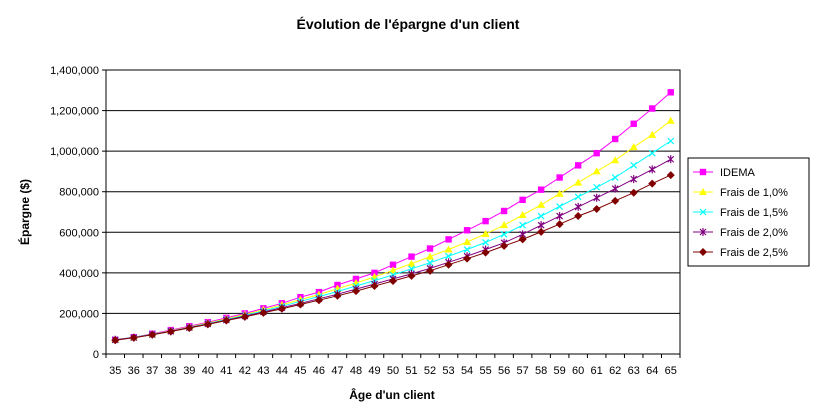 The width and height of the screenshot is (817, 412). Describe the element at coordinates (467, 371) in the screenshot. I see `x-tick-label: 54` at that location.